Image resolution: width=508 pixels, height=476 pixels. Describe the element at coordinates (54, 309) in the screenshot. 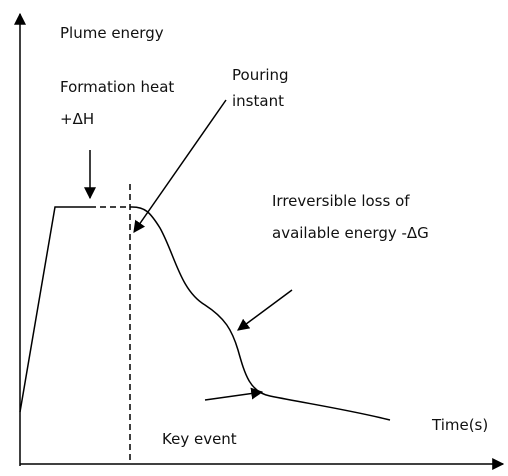

I see `curve-rise` at that location.